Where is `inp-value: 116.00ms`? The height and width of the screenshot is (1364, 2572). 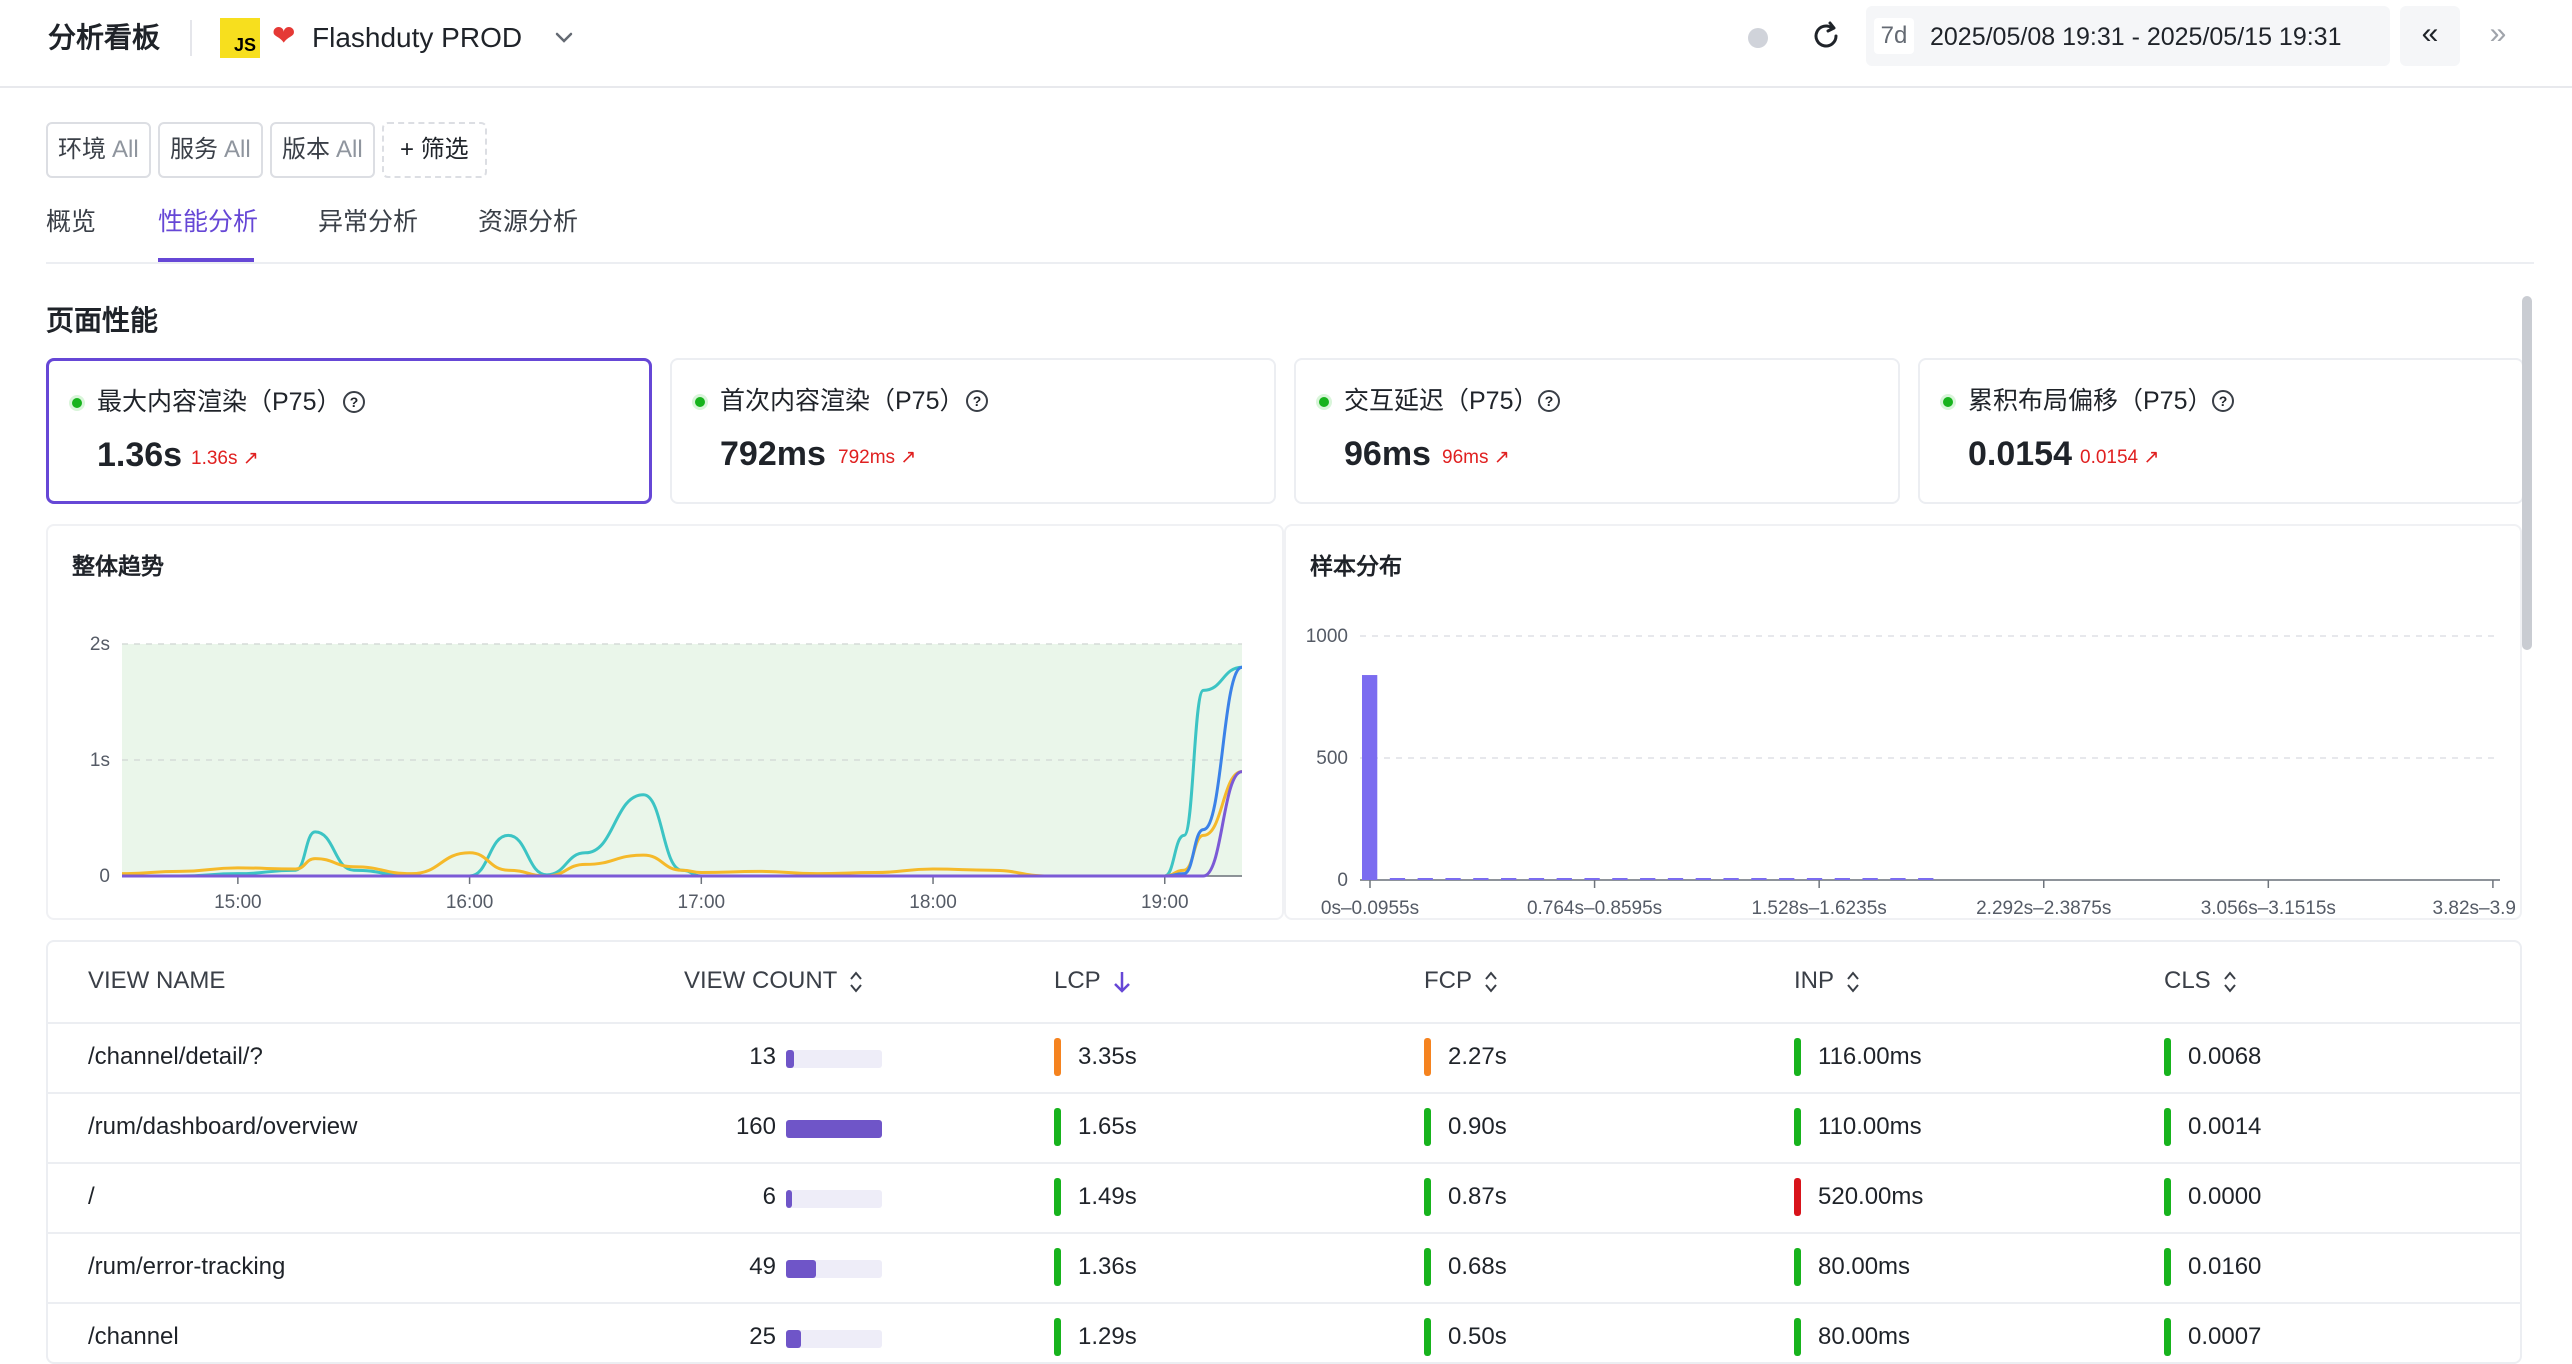 inp-value: 116.00ms is located at coordinates (1870, 1056).